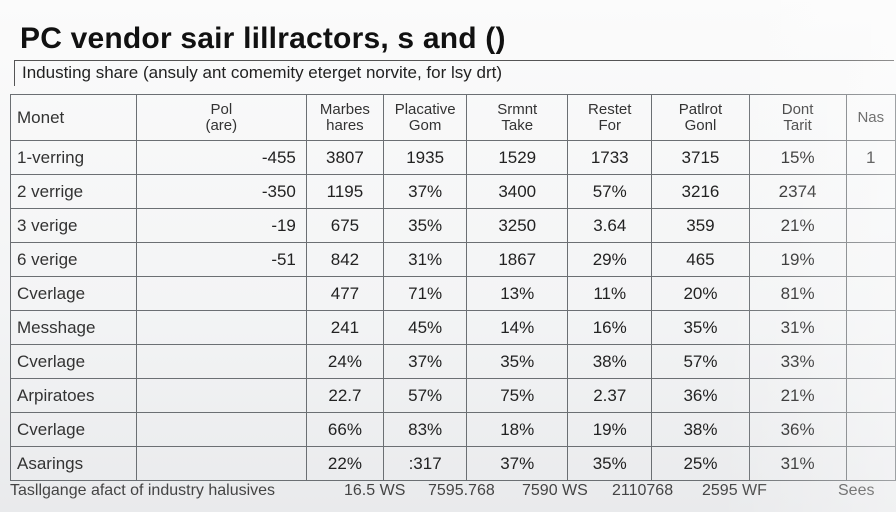  I want to click on table-cell: 75%, so click(517, 395).